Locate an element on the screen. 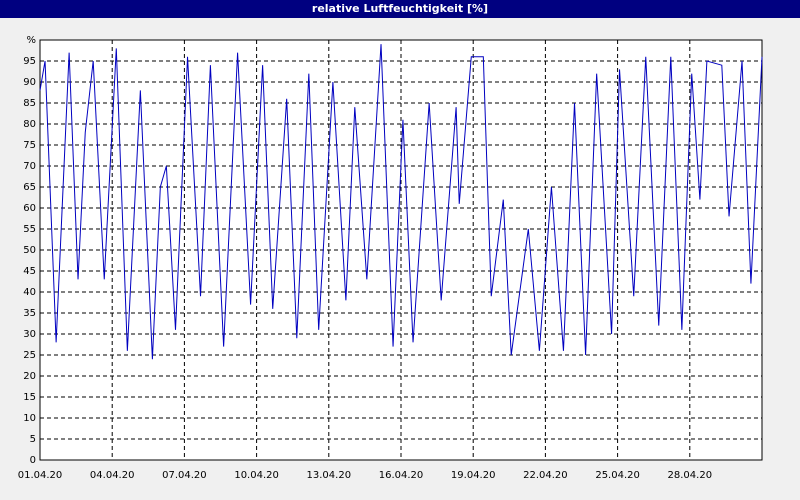  x-tick-label: 07.04.20 is located at coordinates (184, 475).